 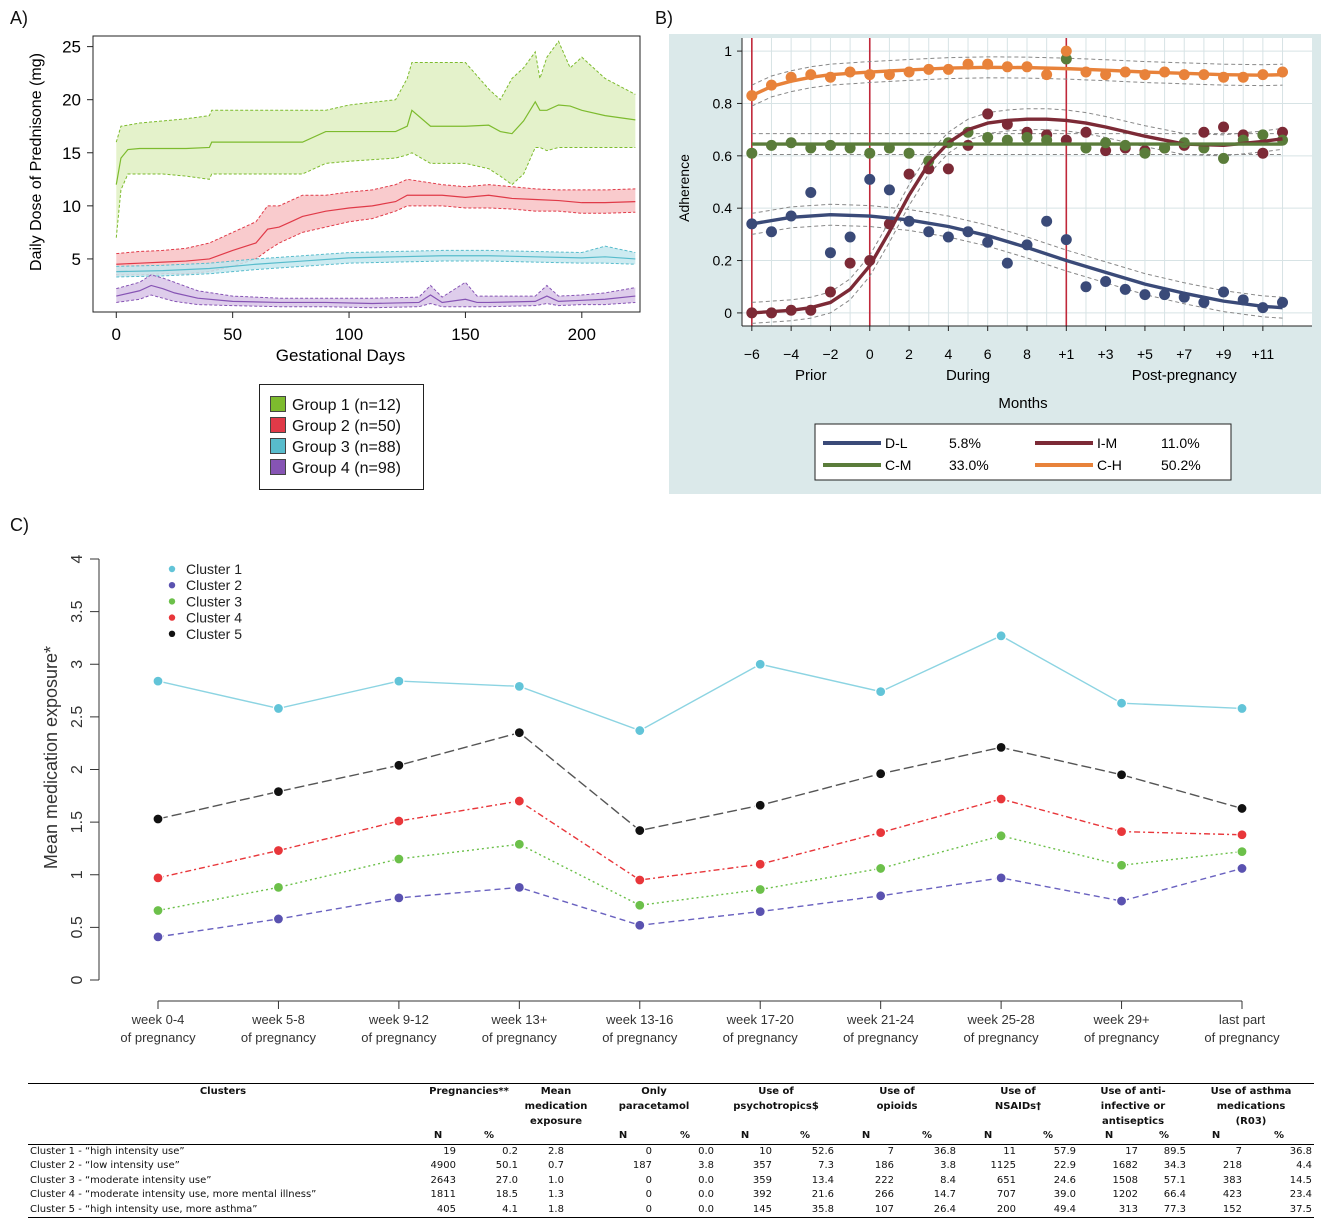 I want to click on x-tick-label-c: week 17-20, so click(x=760, y=1019).